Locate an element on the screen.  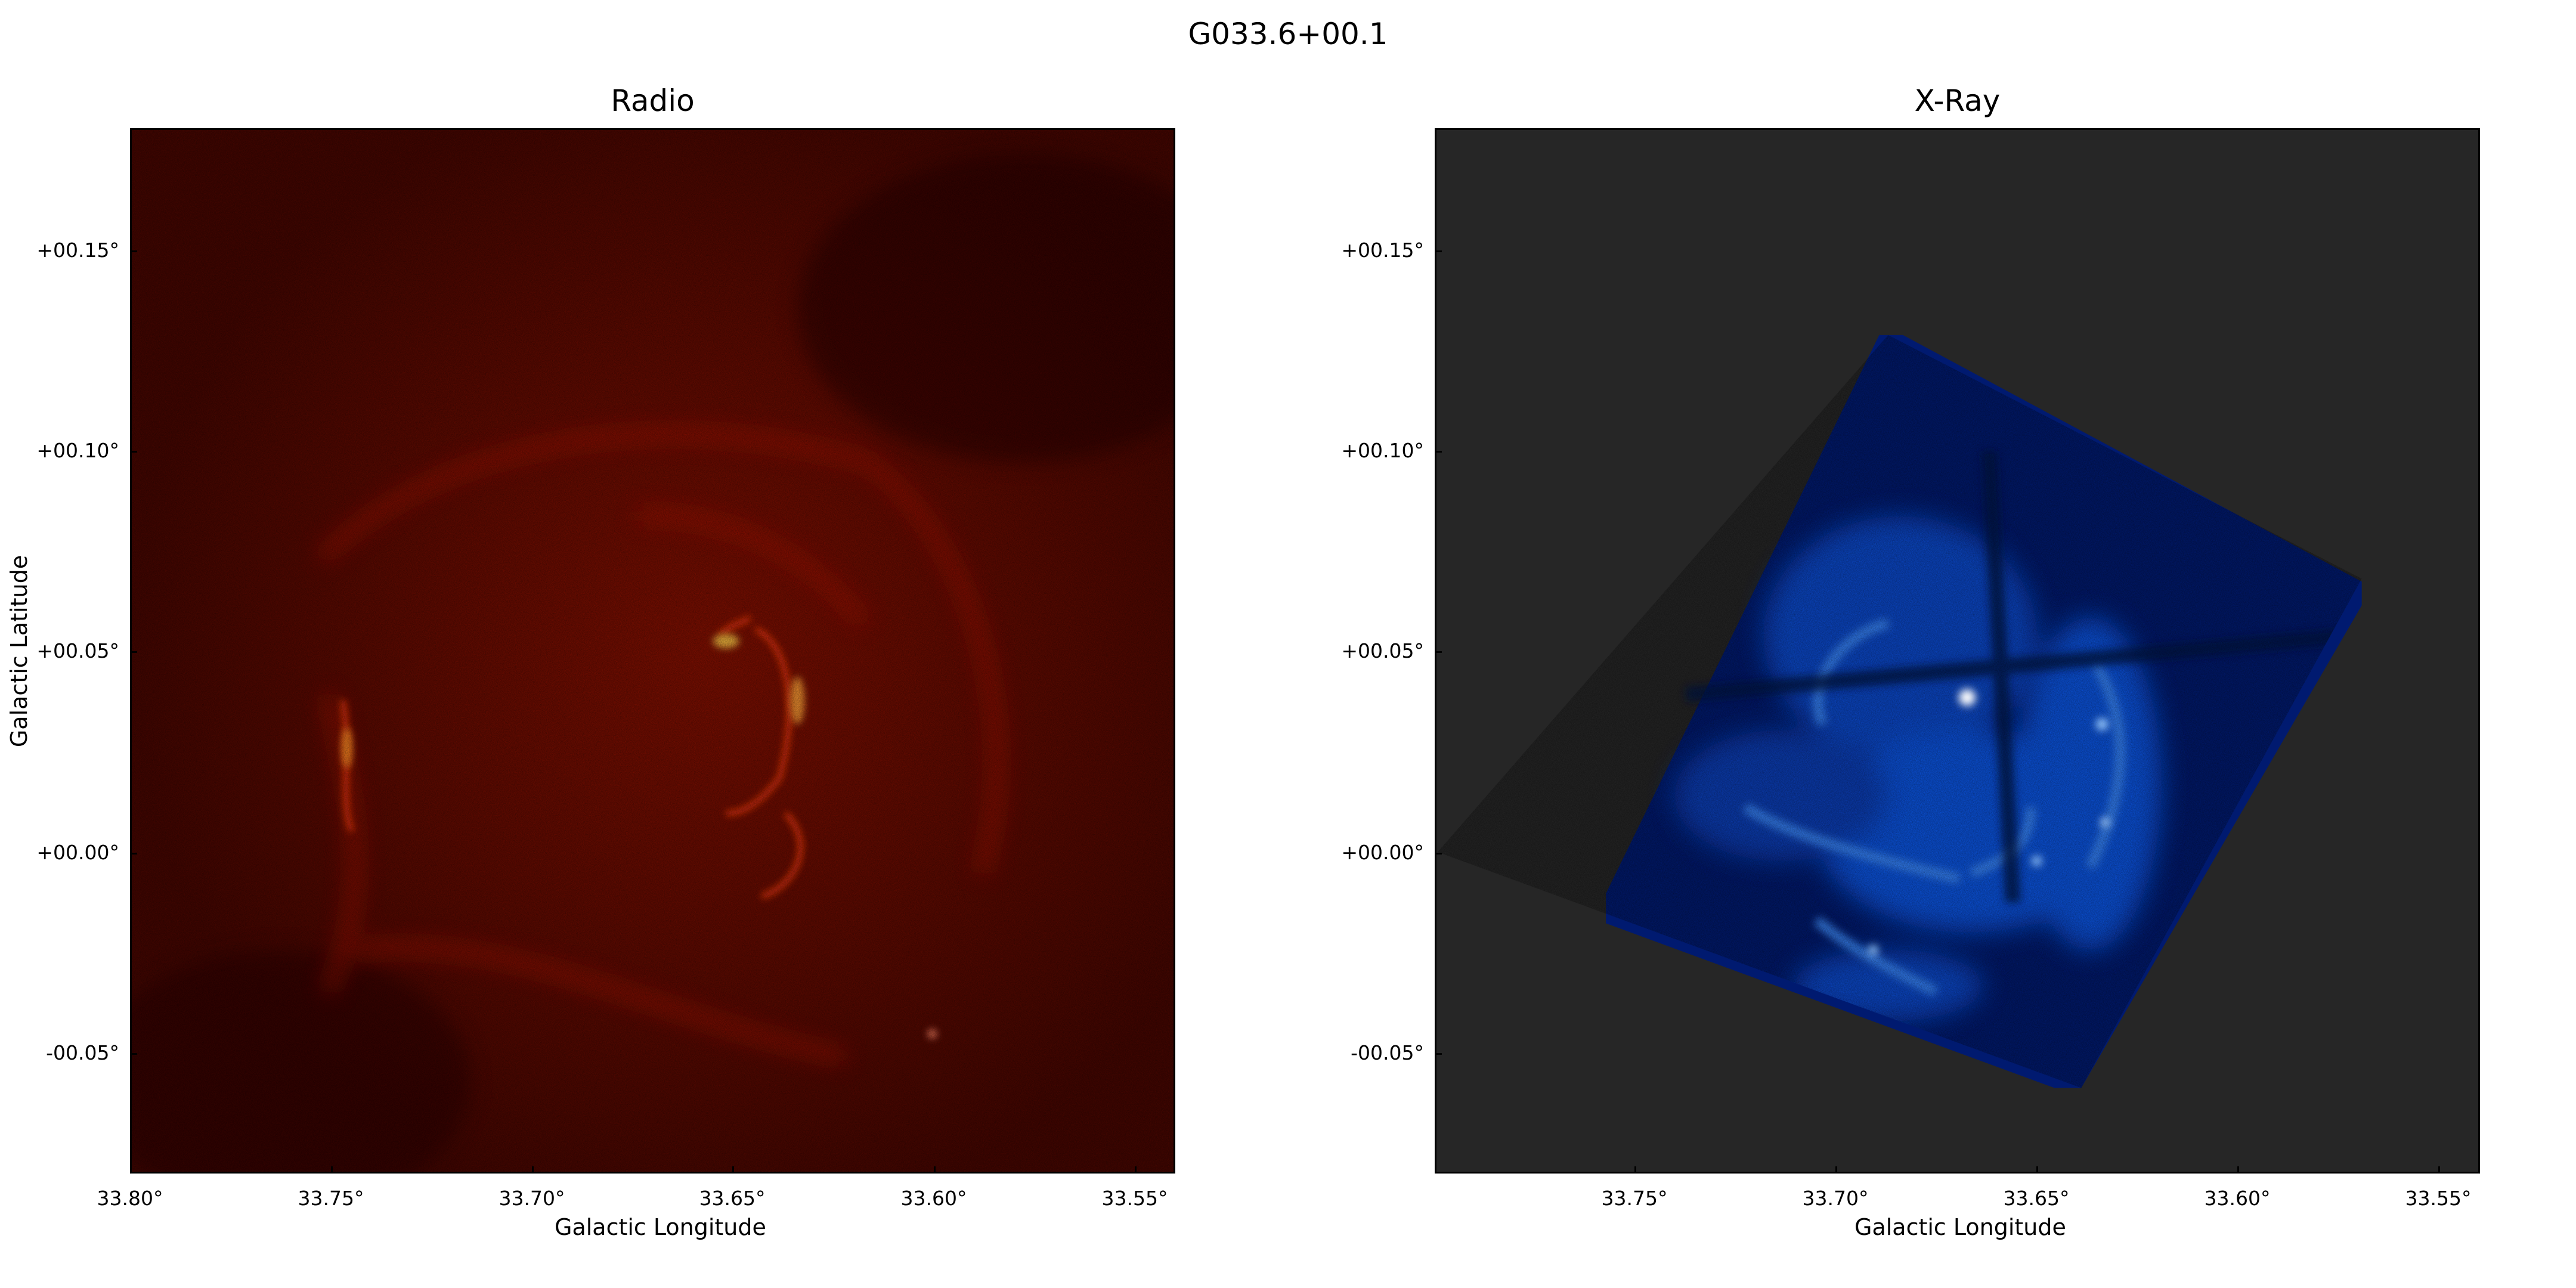
xray-xtick-label: 33.65° is located at coordinates (2037, 1199).